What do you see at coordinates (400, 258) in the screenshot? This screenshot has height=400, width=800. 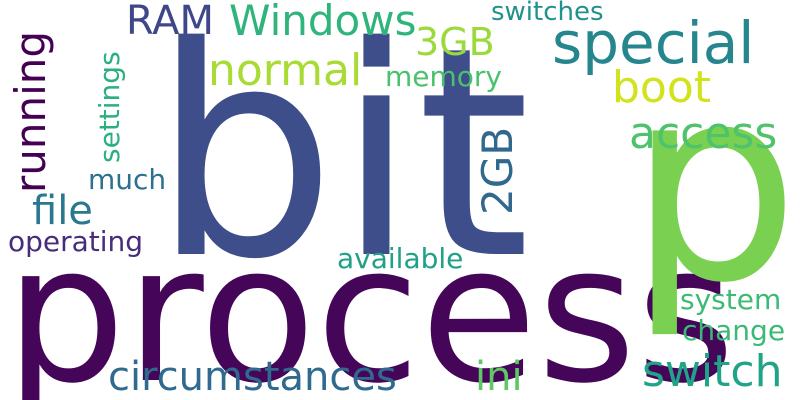 I see `word-available: available` at bounding box center [400, 258].